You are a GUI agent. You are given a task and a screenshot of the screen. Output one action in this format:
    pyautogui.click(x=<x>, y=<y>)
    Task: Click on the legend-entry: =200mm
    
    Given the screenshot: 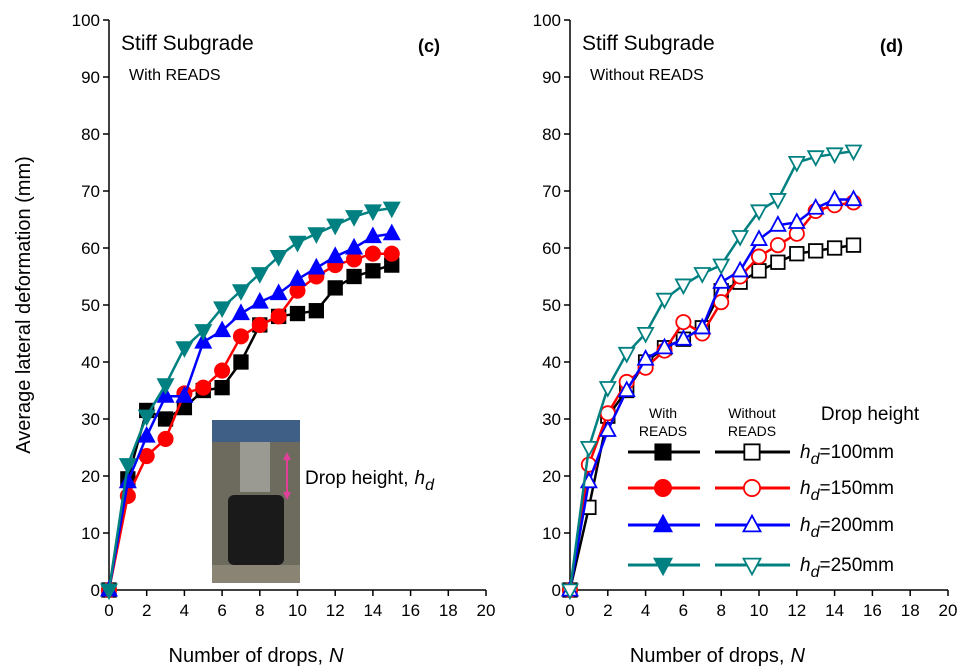 What is the action you would take?
    pyautogui.click(x=856, y=525)
    